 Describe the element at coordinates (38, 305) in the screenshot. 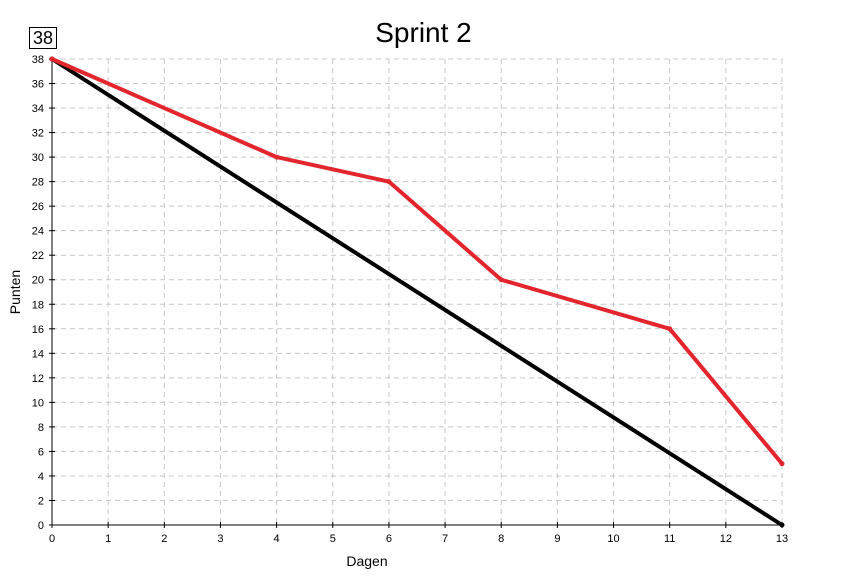

I see `y-tick-label: 18` at that location.